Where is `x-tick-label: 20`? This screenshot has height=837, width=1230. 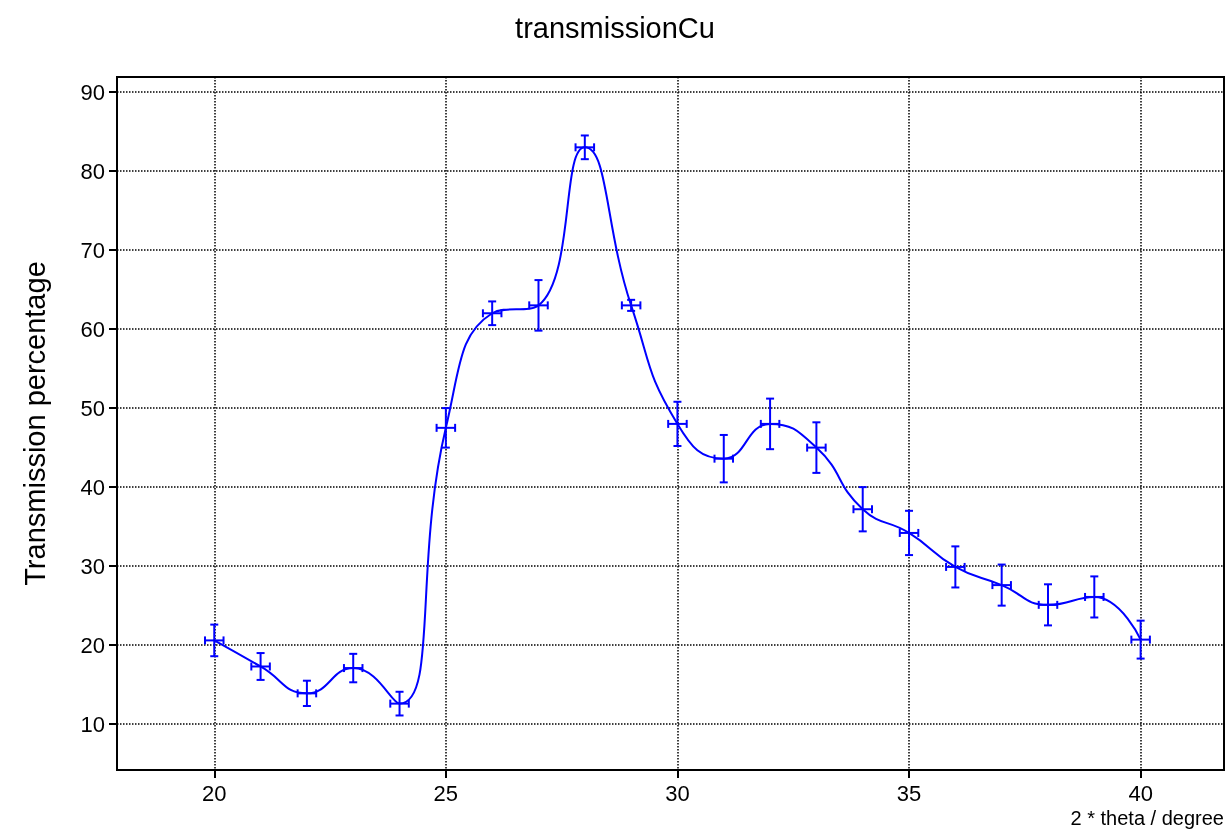
x-tick-label: 20 is located at coordinates (214, 793).